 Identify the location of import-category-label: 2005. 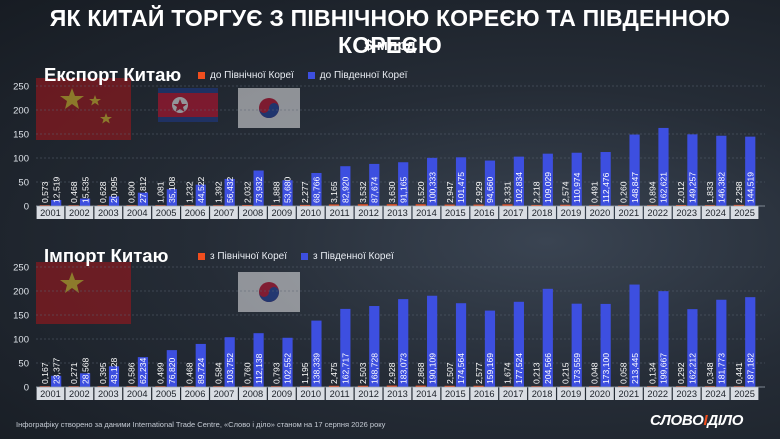
(166, 394).